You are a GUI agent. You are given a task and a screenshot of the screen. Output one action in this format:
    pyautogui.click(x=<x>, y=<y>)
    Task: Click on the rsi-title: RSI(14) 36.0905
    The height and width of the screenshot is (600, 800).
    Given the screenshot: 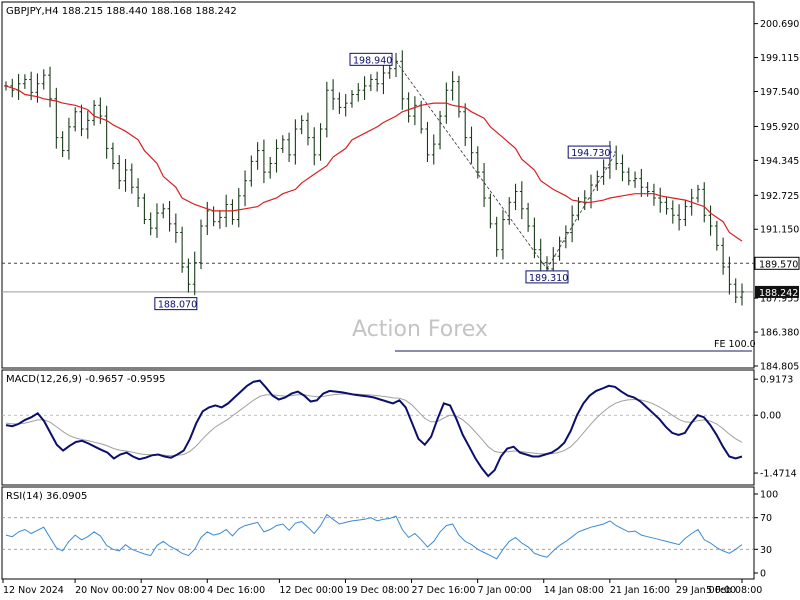 What is the action you would take?
    pyautogui.click(x=46, y=496)
    